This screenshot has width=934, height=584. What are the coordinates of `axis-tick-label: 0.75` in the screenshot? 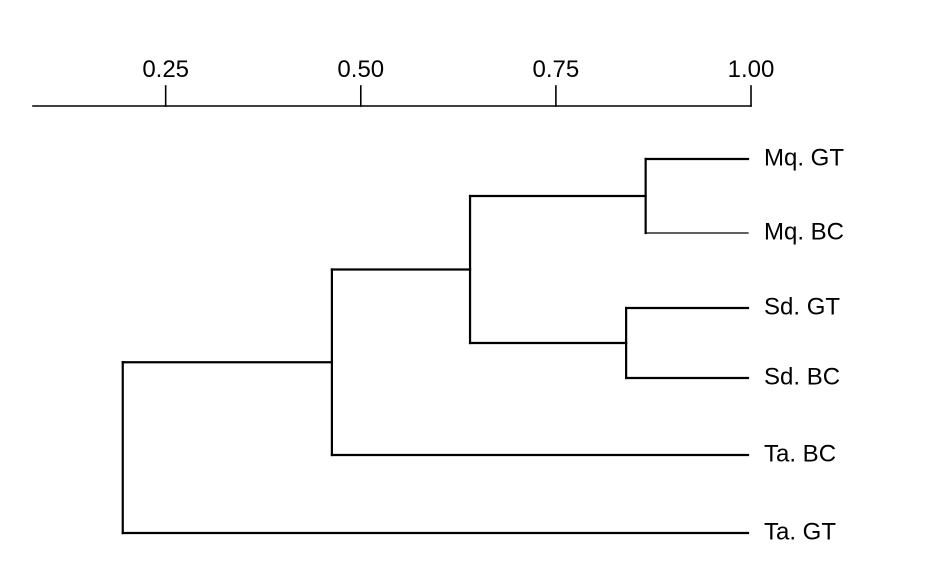 It's located at (556, 69).